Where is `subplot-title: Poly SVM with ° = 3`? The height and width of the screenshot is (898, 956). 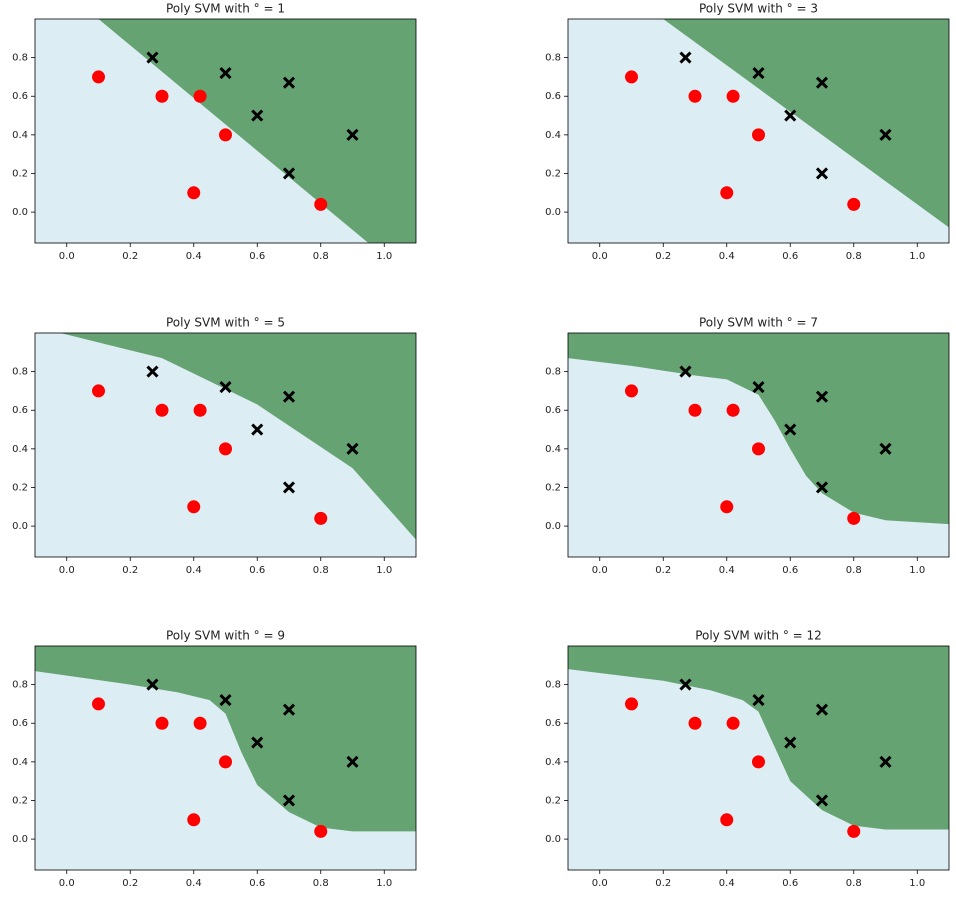 subplot-title: Poly SVM with ° = 3 is located at coordinates (758, 9).